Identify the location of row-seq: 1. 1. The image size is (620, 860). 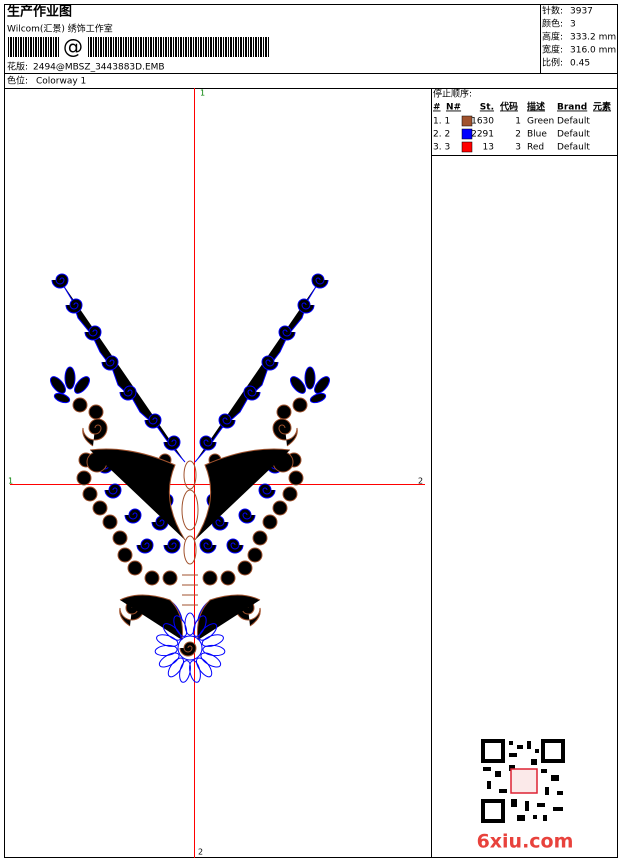
(441, 122).